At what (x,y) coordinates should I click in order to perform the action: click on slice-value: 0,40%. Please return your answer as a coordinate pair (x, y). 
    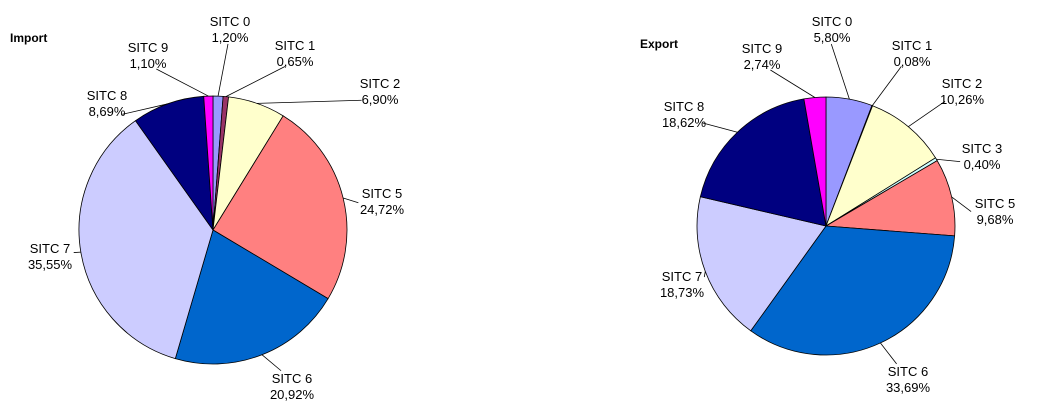
    Looking at the image, I should click on (982, 164).